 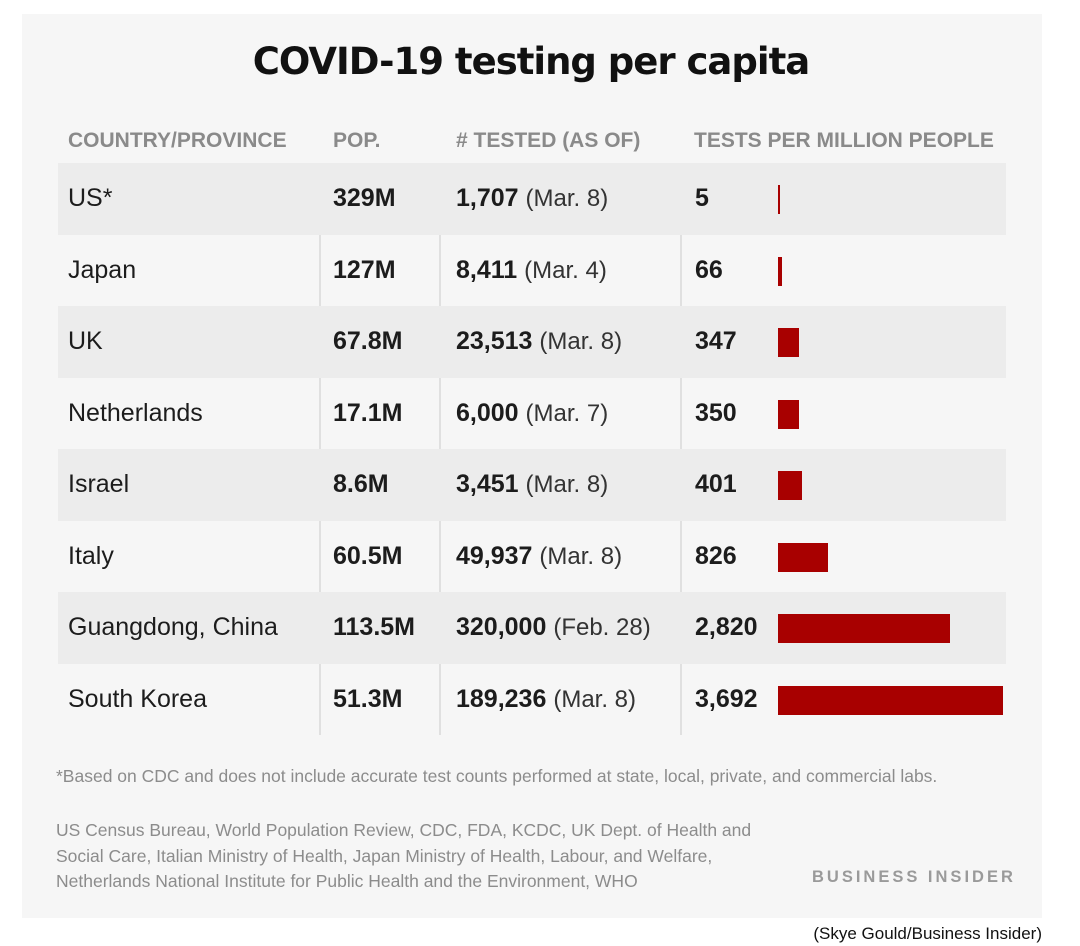 I want to click on tested-cell: 49,937 (Mar. 8), so click(x=539, y=557).